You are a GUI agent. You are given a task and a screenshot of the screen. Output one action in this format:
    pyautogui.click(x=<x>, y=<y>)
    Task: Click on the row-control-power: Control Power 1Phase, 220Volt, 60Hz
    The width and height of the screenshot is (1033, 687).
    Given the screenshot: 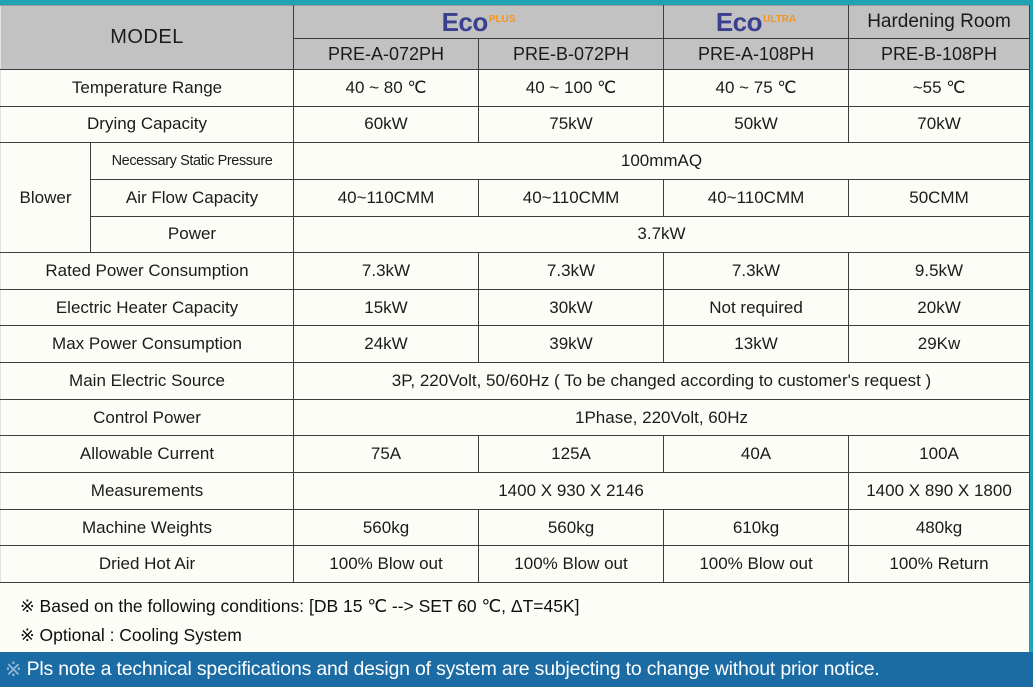 What is the action you would take?
    pyautogui.click(x=515, y=417)
    